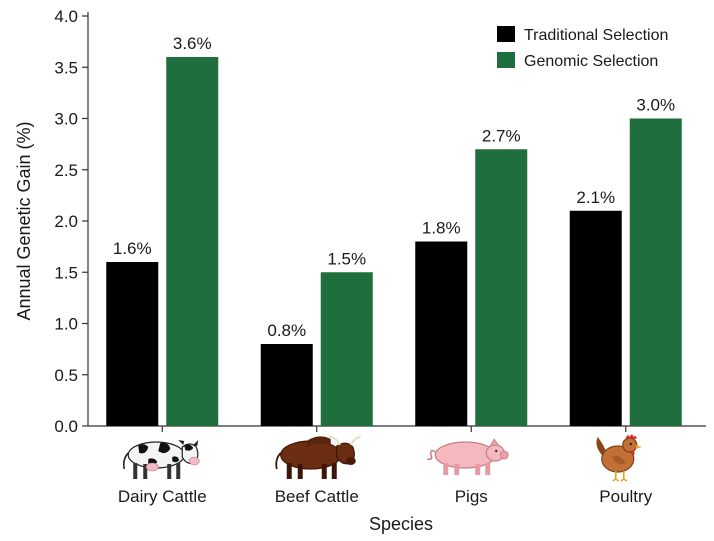 This screenshot has width=714, height=541. What do you see at coordinates (66, 324) in the screenshot?
I see `y-tick-label: 1.0` at bounding box center [66, 324].